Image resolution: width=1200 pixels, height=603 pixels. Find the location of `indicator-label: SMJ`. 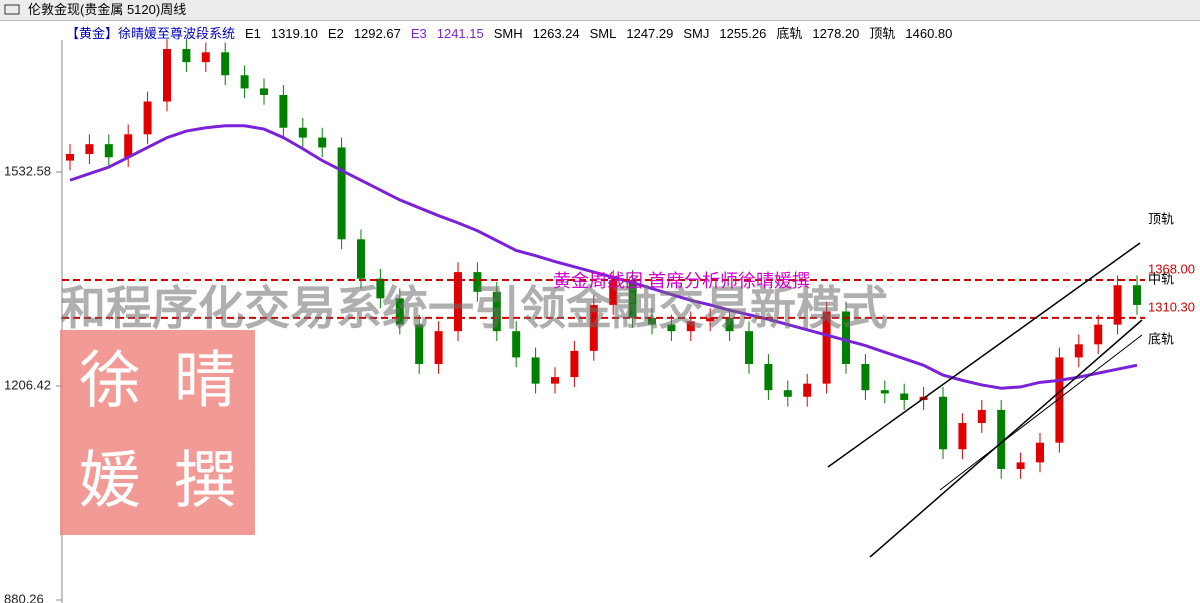

indicator-label: SMJ is located at coordinates (696, 33).